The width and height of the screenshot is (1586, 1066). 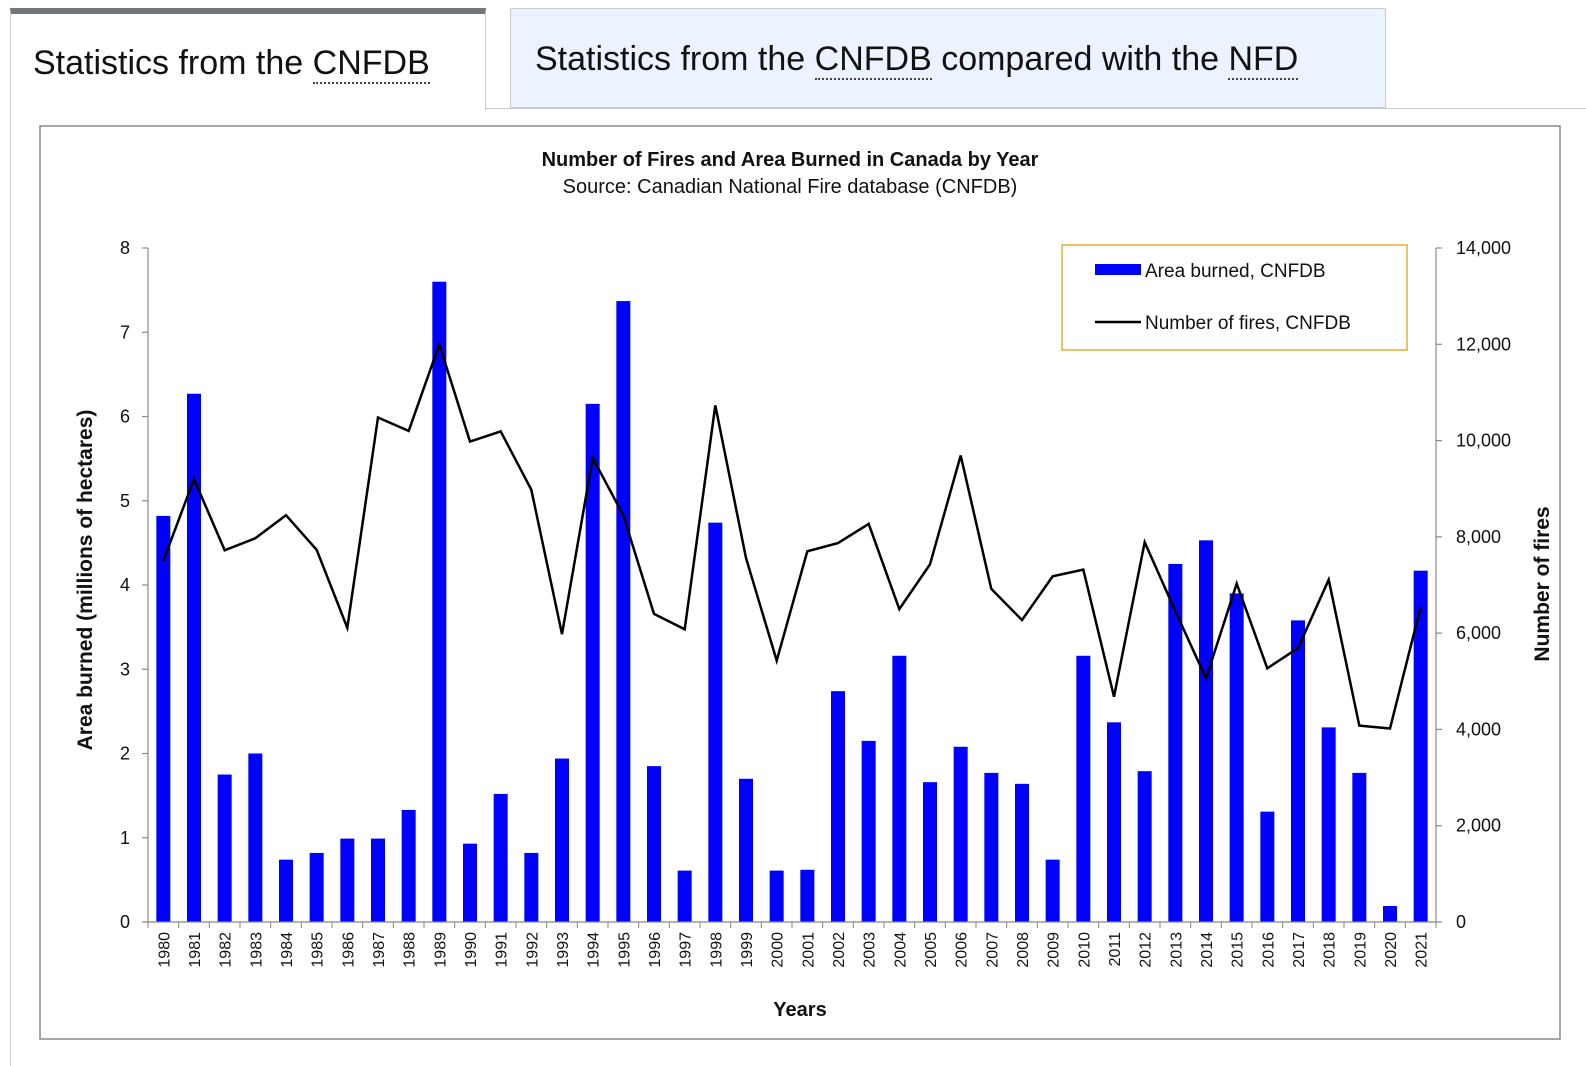 I want to click on bar-1992, so click(x=531, y=887).